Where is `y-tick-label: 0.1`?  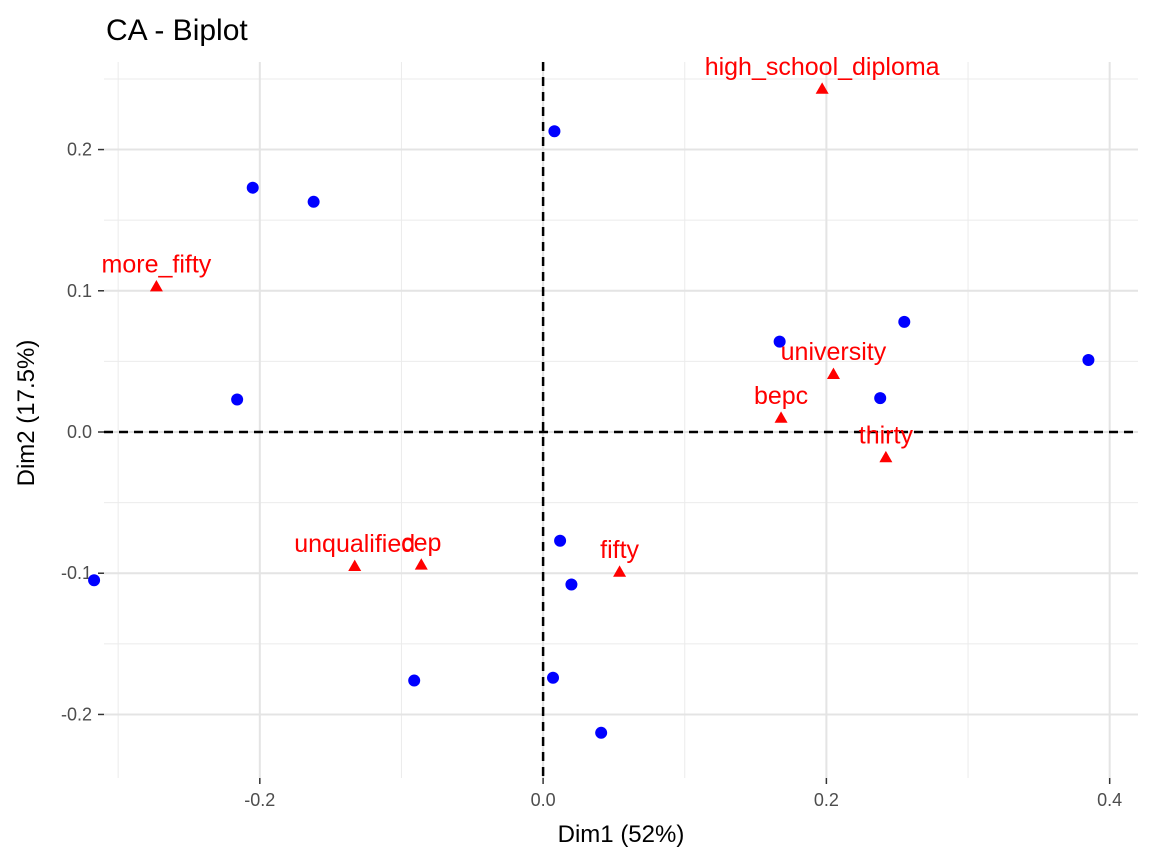
y-tick-label: 0.1 is located at coordinates (79, 291).